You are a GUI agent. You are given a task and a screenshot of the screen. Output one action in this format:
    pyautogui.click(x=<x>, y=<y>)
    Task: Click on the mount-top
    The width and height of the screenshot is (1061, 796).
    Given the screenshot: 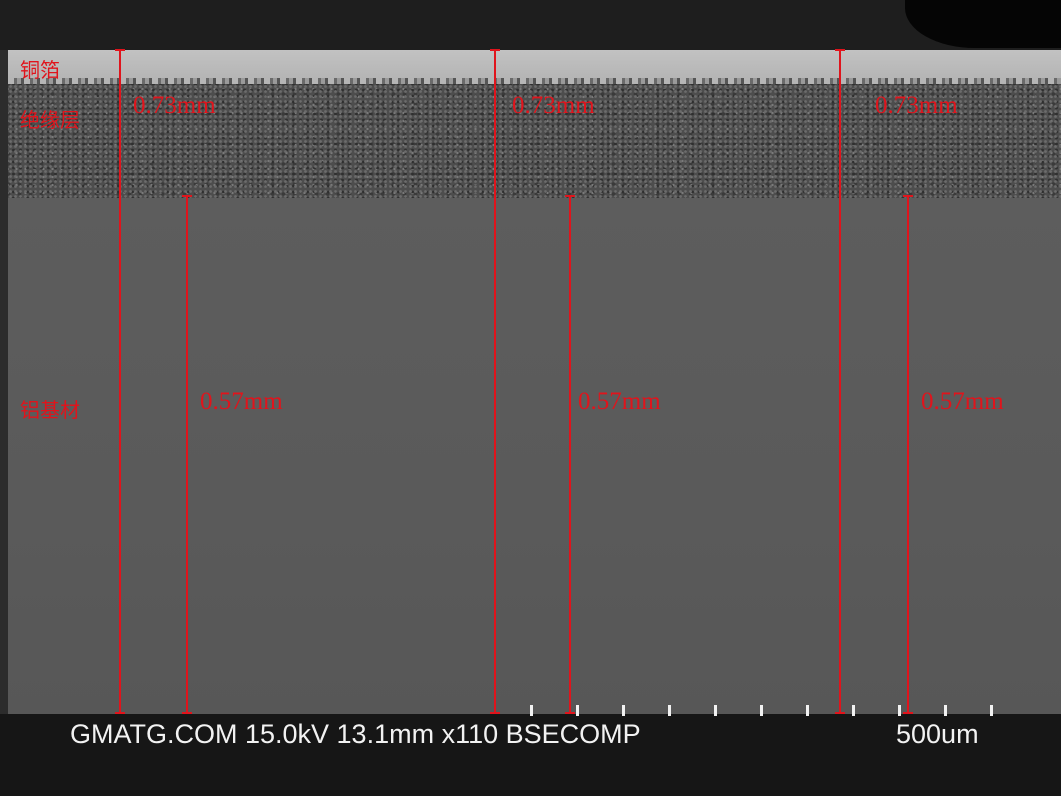 What is the action you would take?
    pyautogui.click(x=530, y=25)
    